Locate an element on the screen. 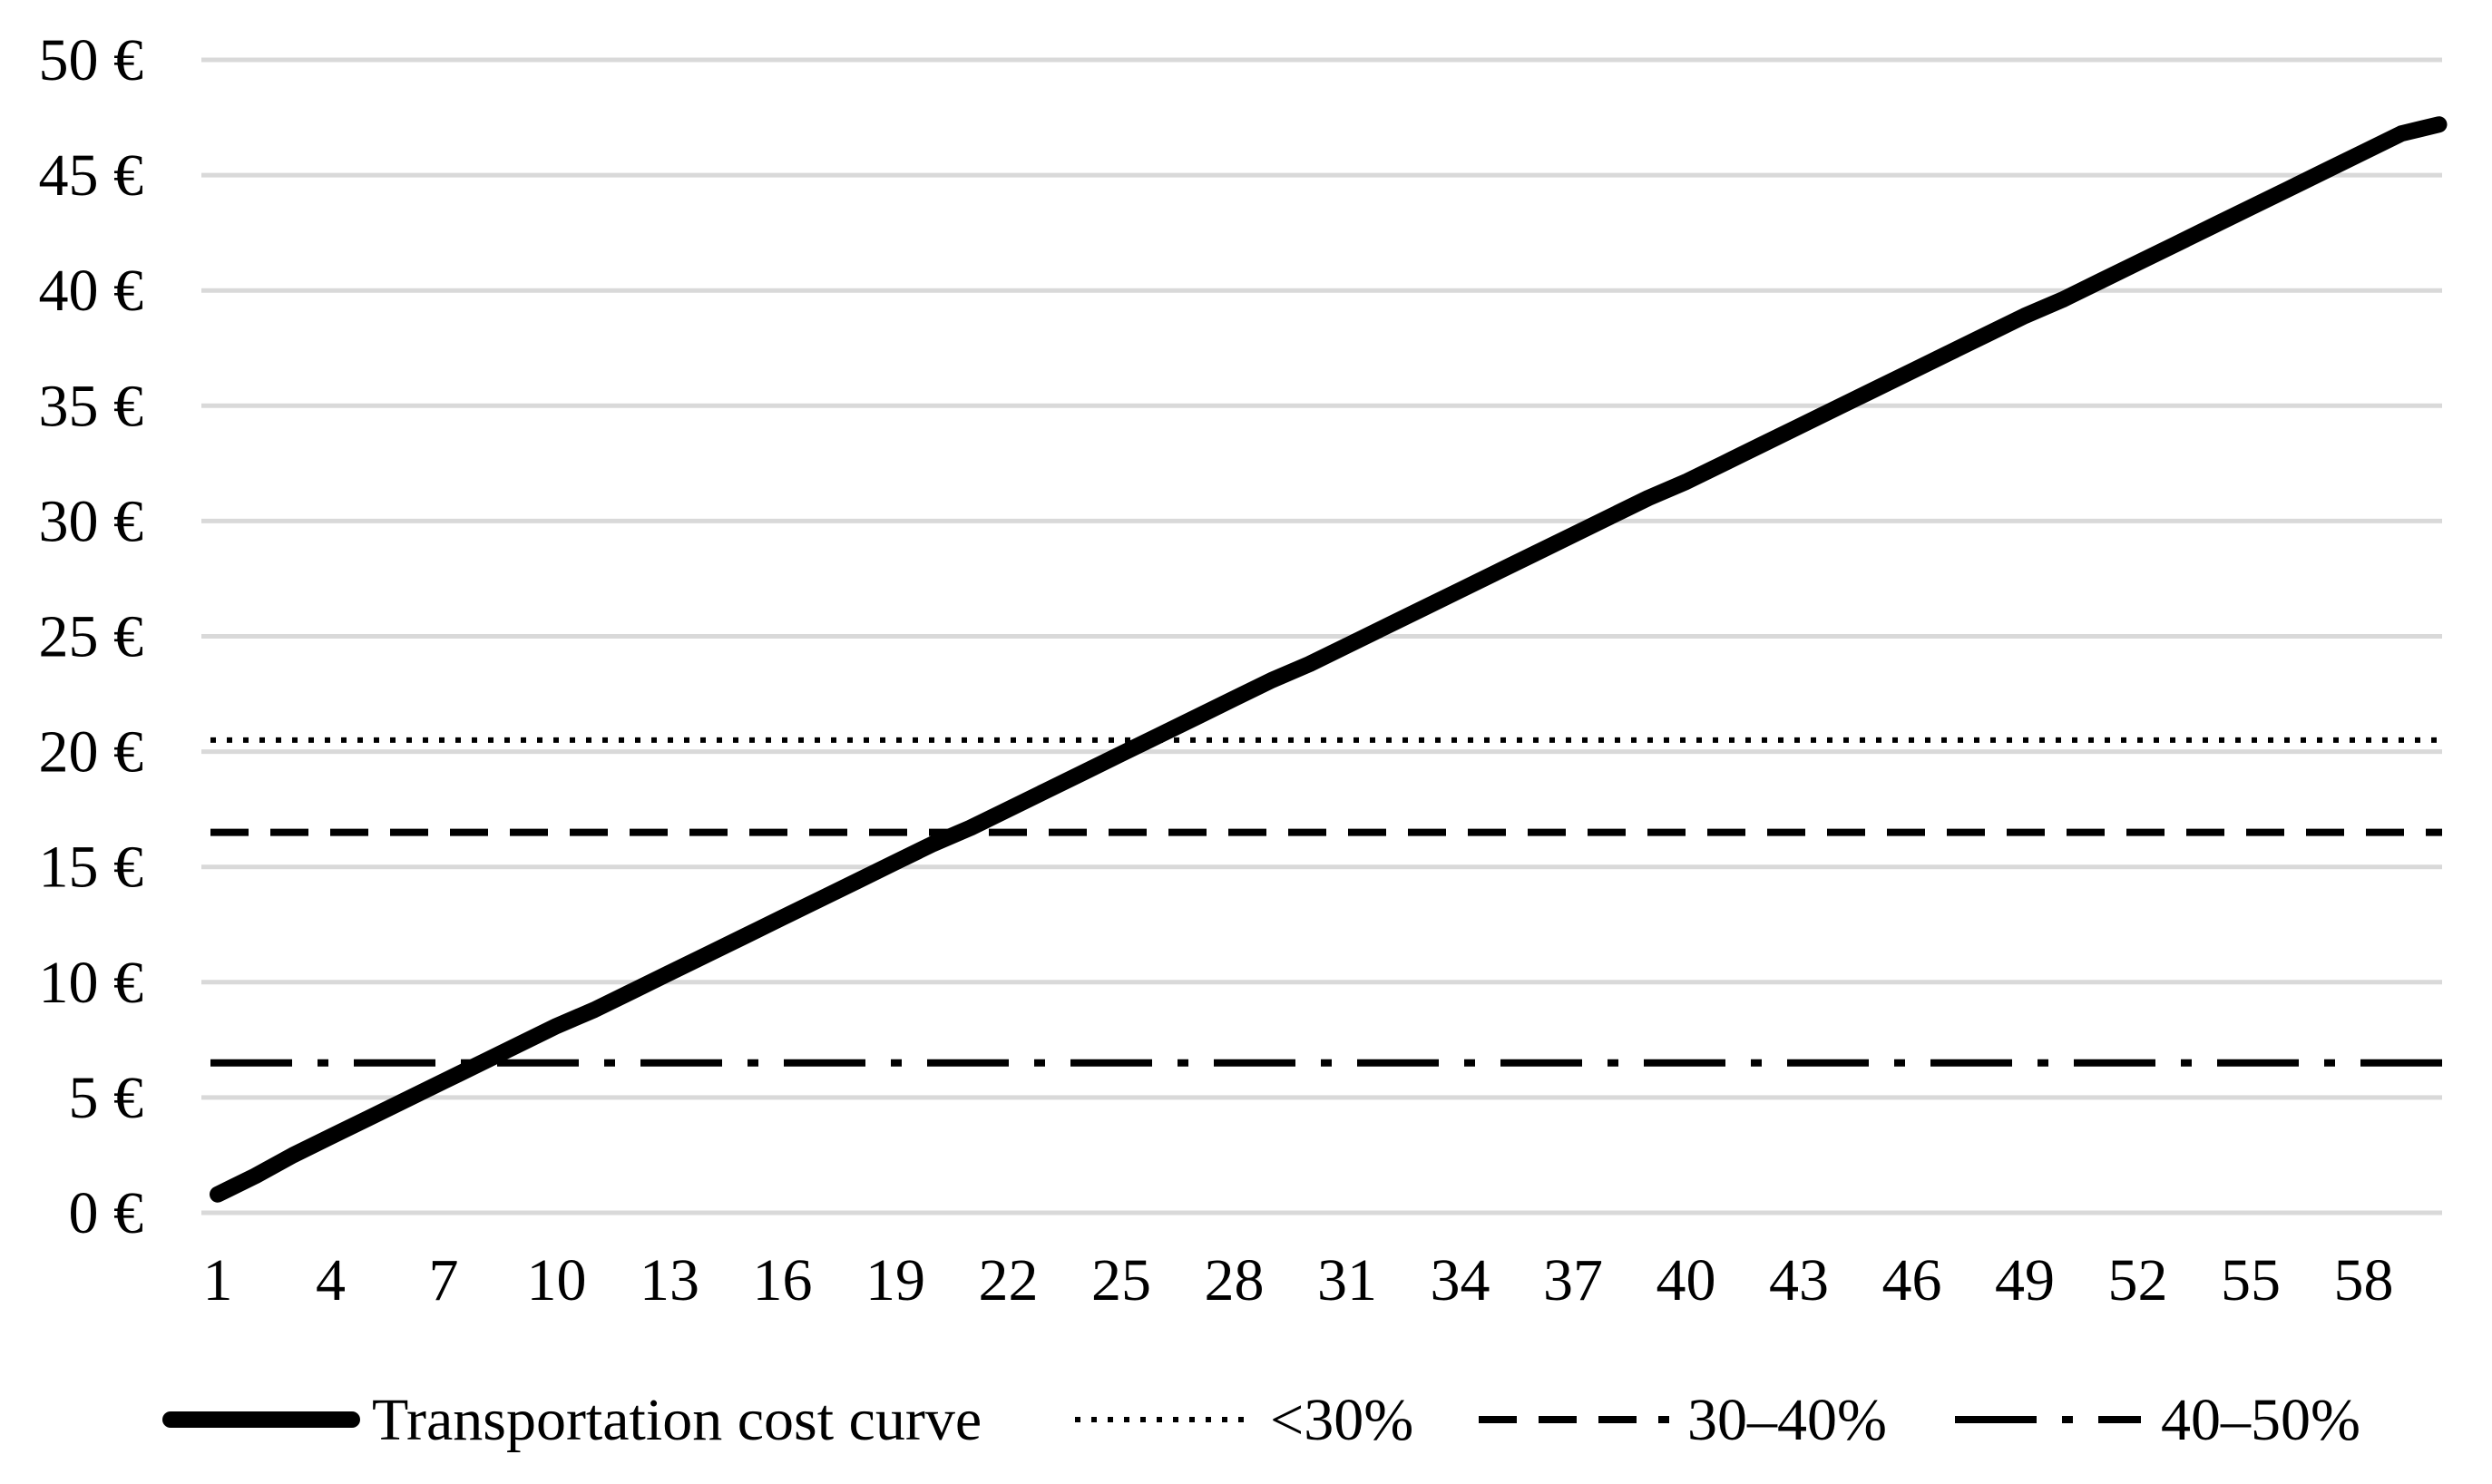 The image size is (2492, 1484). y-tick-label: 25 € is located at coordinates (91, 637).